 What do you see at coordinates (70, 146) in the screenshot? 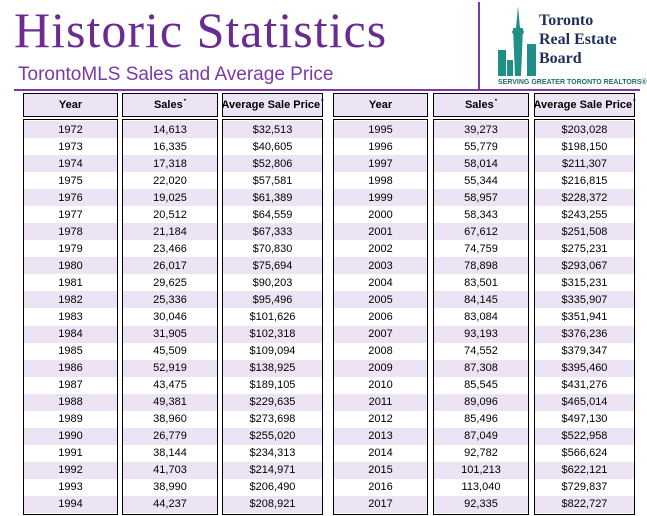
I see `cell: 1973` at bounding box center [70, 146].